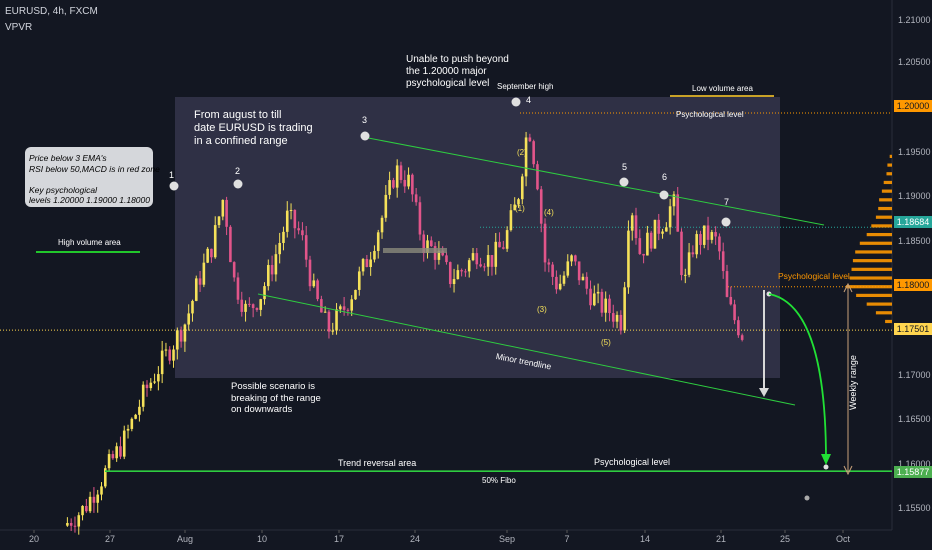 Image resolution: width=932 pixels, height=550 pixels. I want to click on wave-label-3: 3, so click(365, 120).